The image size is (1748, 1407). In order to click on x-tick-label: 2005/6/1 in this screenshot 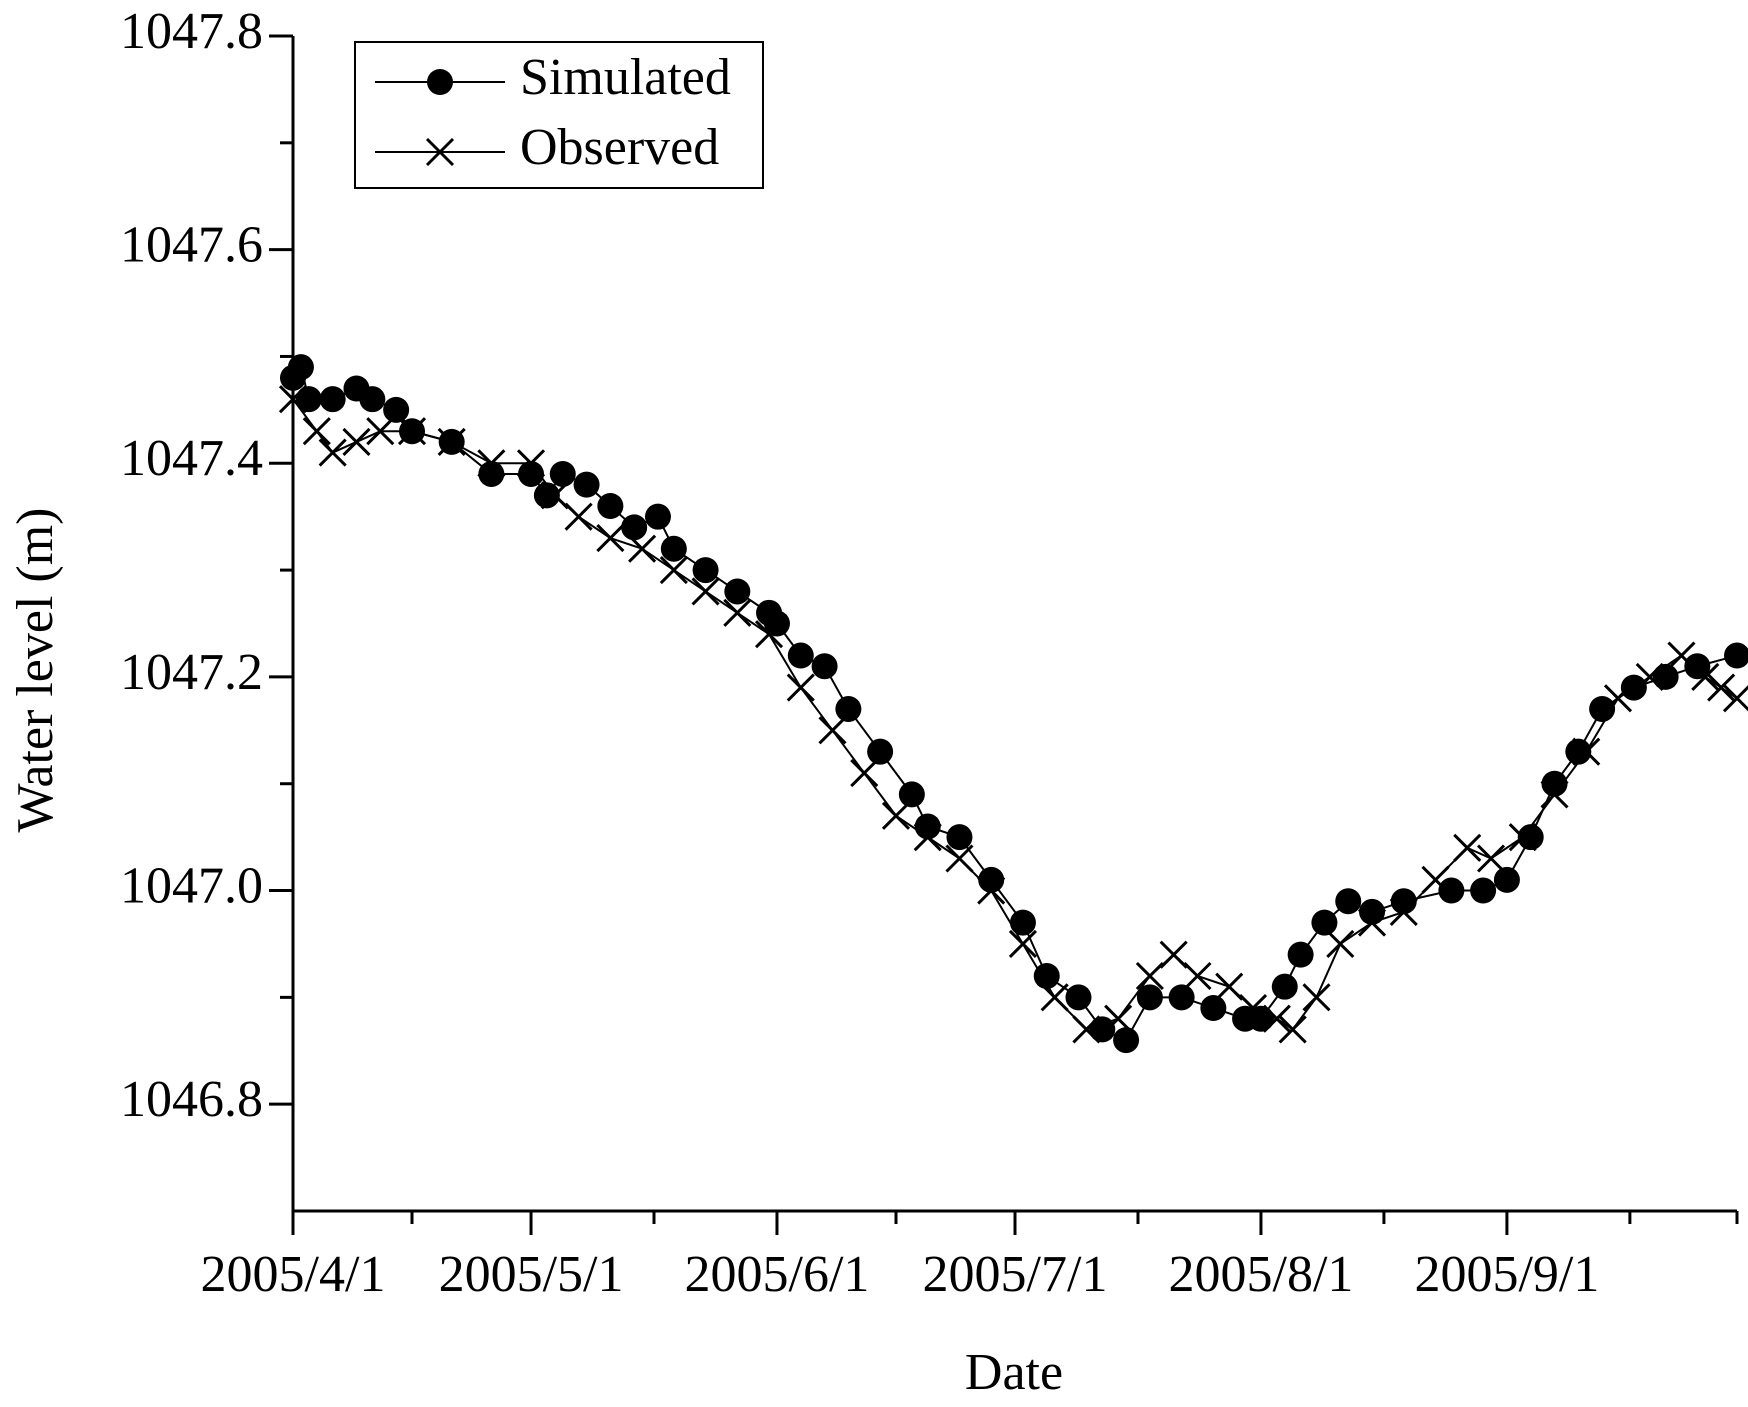, I will do `click(777, 1274)`.